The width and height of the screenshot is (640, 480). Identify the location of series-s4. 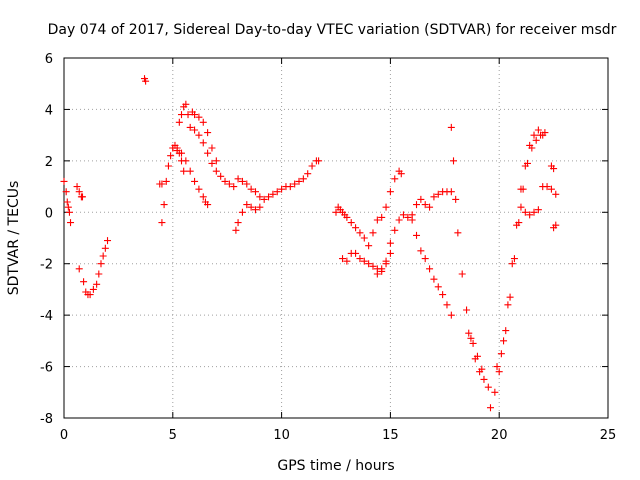
(145, 80).